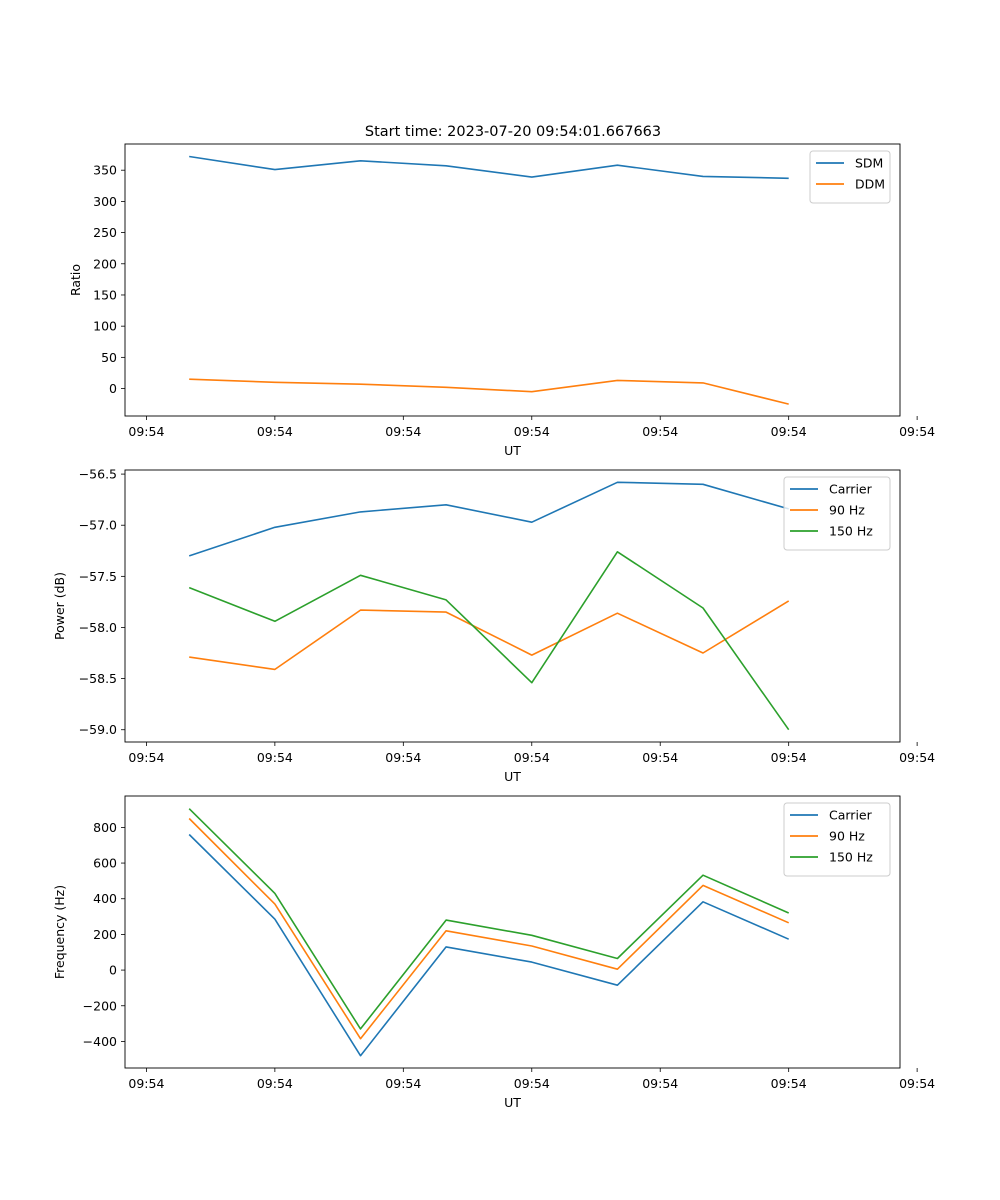  What do you see at coordinates (105, 232) in the screenshot?
I see `y-tick-label: 250` at bounding box center [105, 232].